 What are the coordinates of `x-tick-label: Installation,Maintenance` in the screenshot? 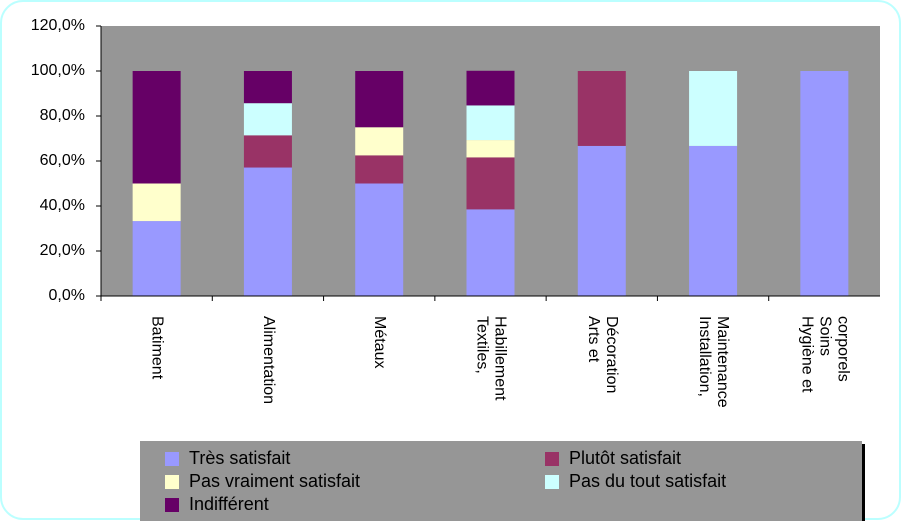 It's located at (713, 362).